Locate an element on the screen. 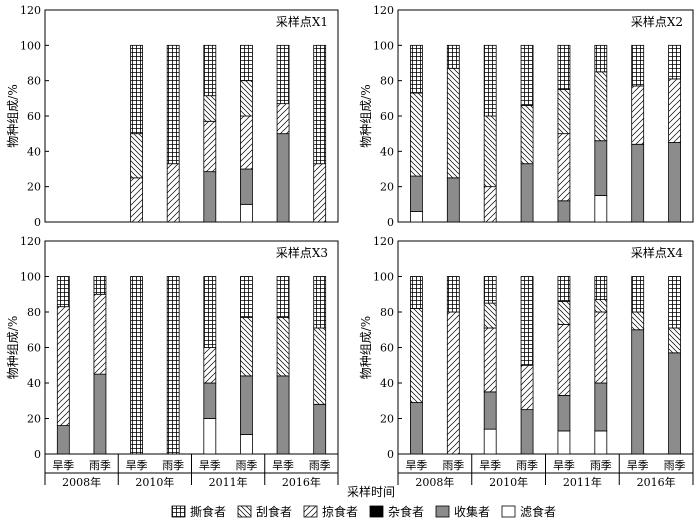 The height and width of the screenshot is (524, 700). legend-label: 撕食者 is located at coordinates (208, 511).